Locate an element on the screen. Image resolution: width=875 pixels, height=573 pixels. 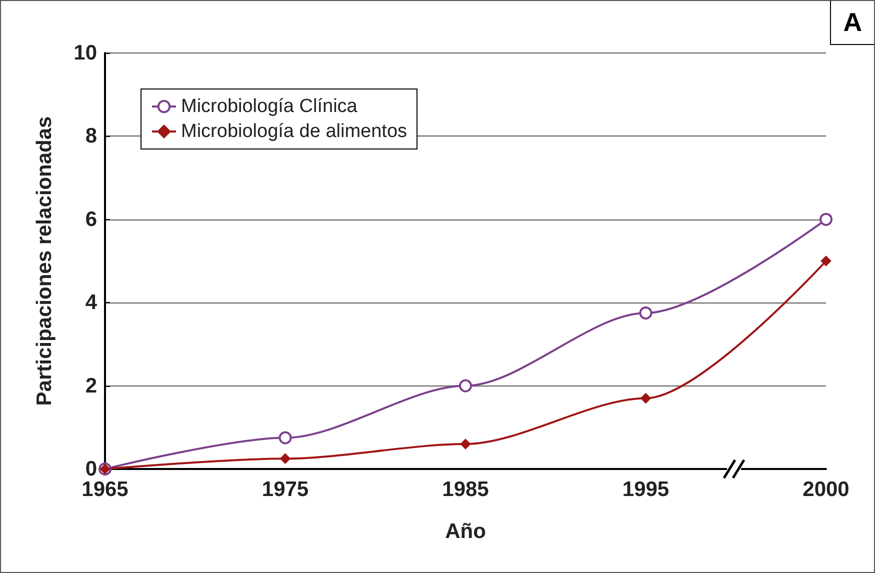
x-axis-title: Año is located at coordinates (465, 531).